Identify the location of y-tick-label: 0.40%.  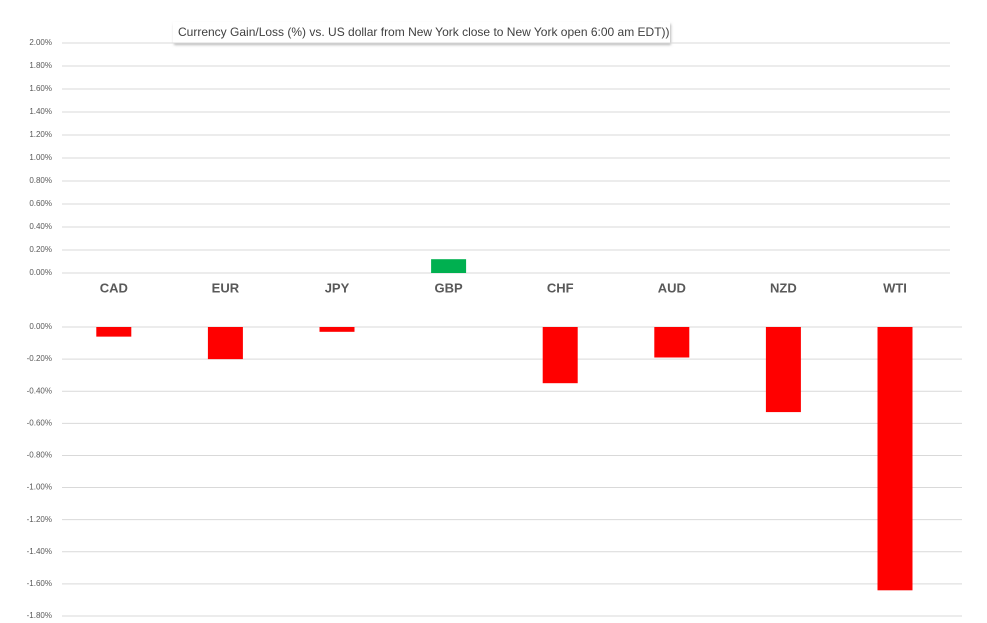
(40, 226).